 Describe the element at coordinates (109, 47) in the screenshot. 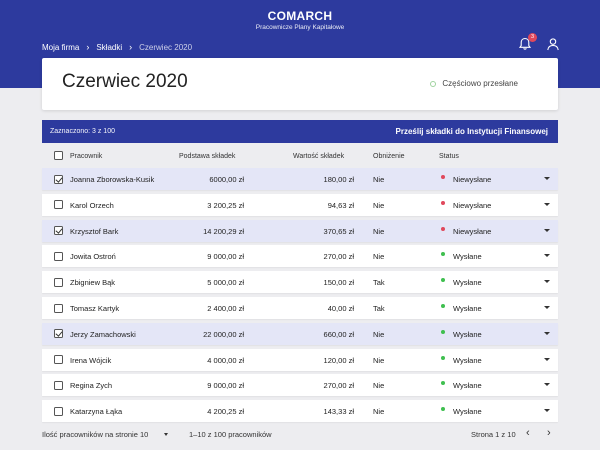

I see `breadcrumb-item-skladki: Składki` at that location.